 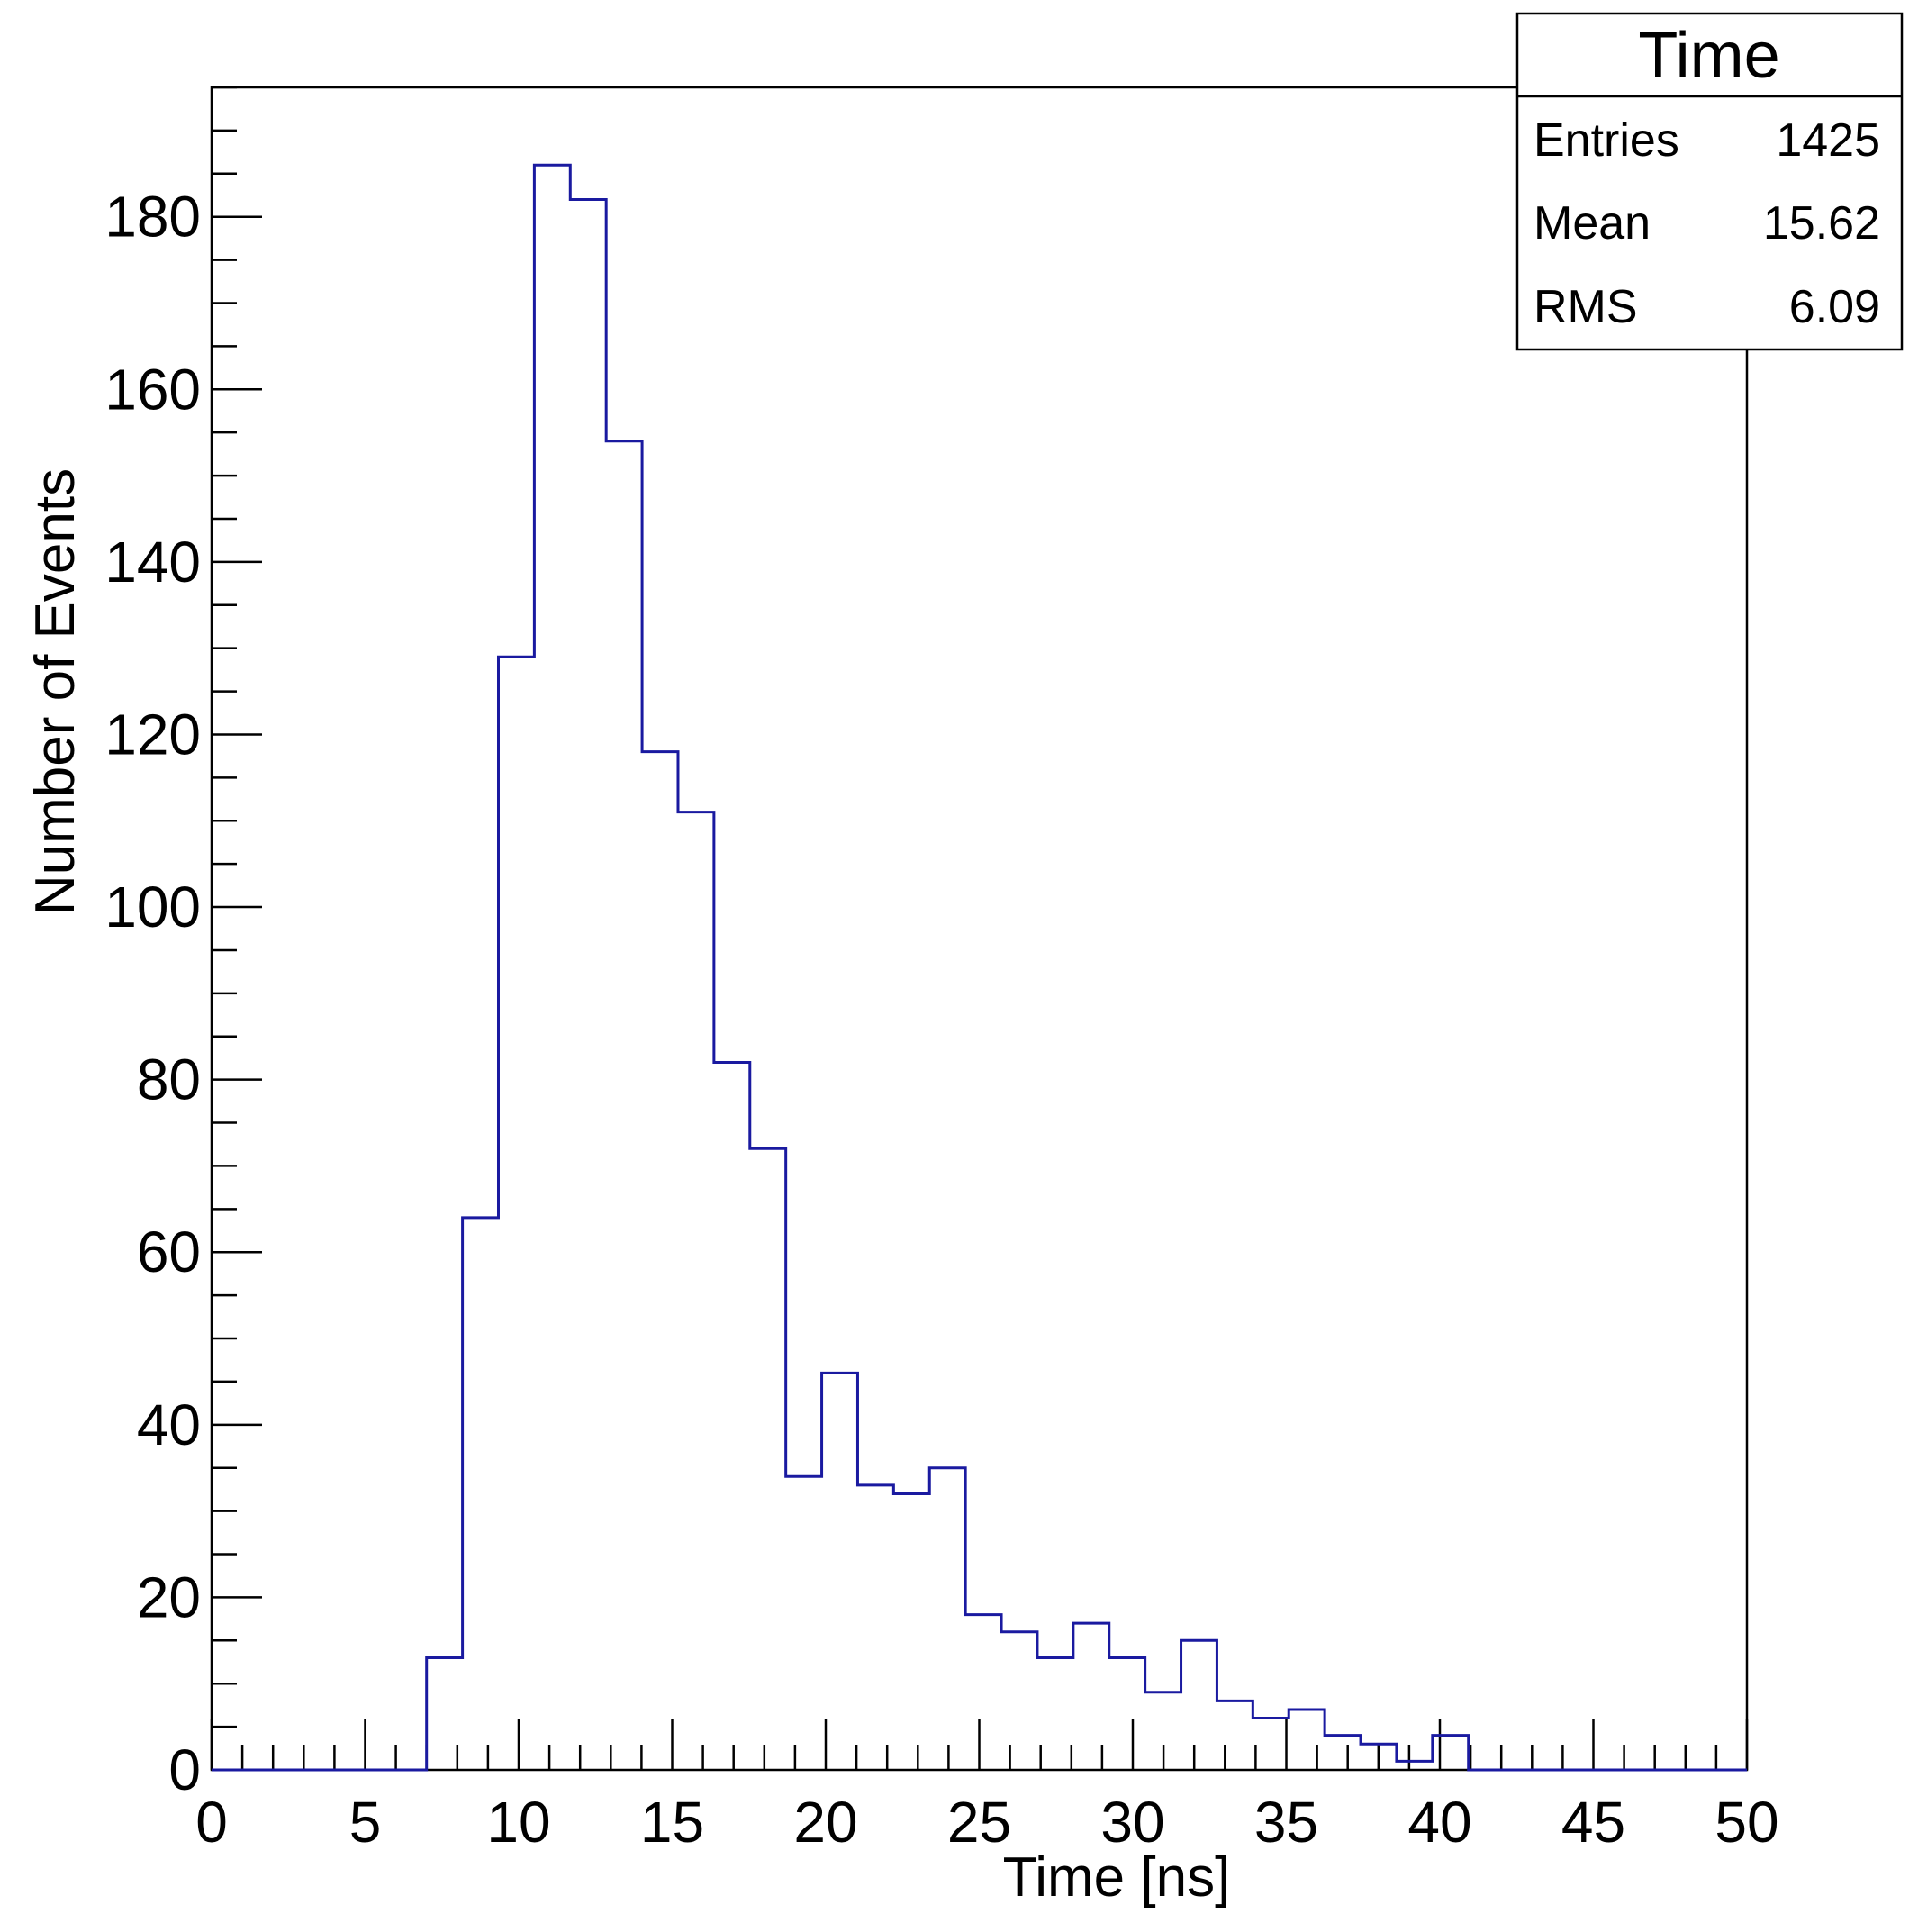 I want to click on stats-mean-label: Mean, so click(x=1592, y=223).